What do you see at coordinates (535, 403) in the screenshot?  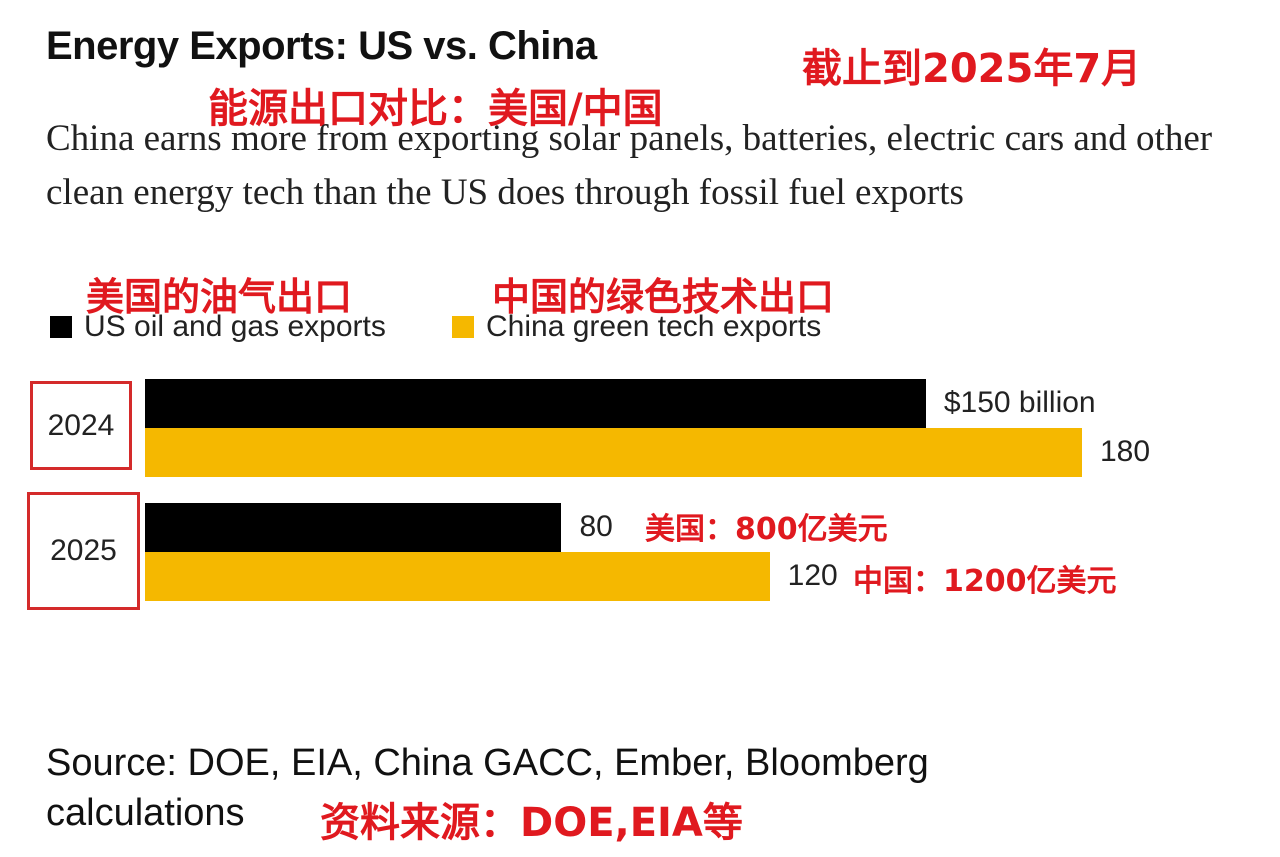 I see `bar-us-2024` at bounding box center [535, 403].